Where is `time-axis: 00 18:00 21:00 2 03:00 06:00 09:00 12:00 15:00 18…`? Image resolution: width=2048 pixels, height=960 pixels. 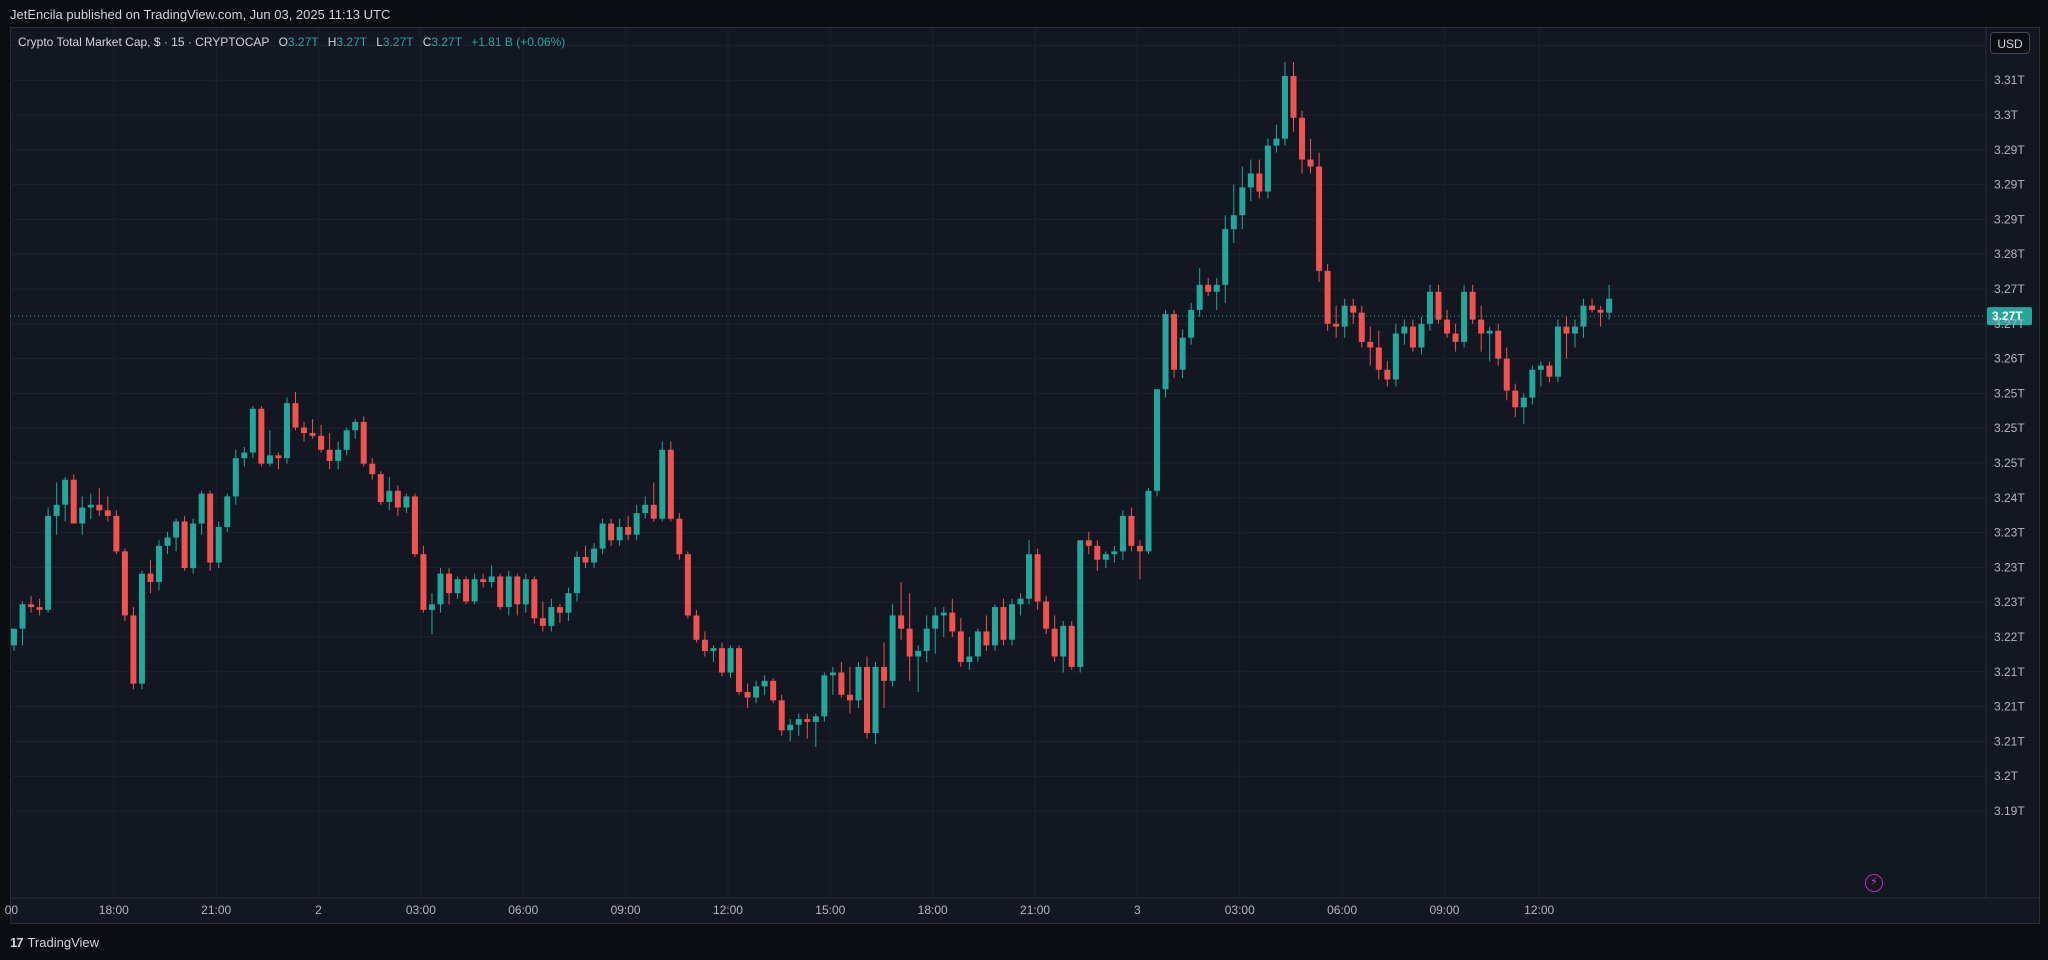 time-axis: 00 18:00 21:00 2 03:00 06:00 09:00 12:00 15:00 18… is located at coordinates (1022, 907).